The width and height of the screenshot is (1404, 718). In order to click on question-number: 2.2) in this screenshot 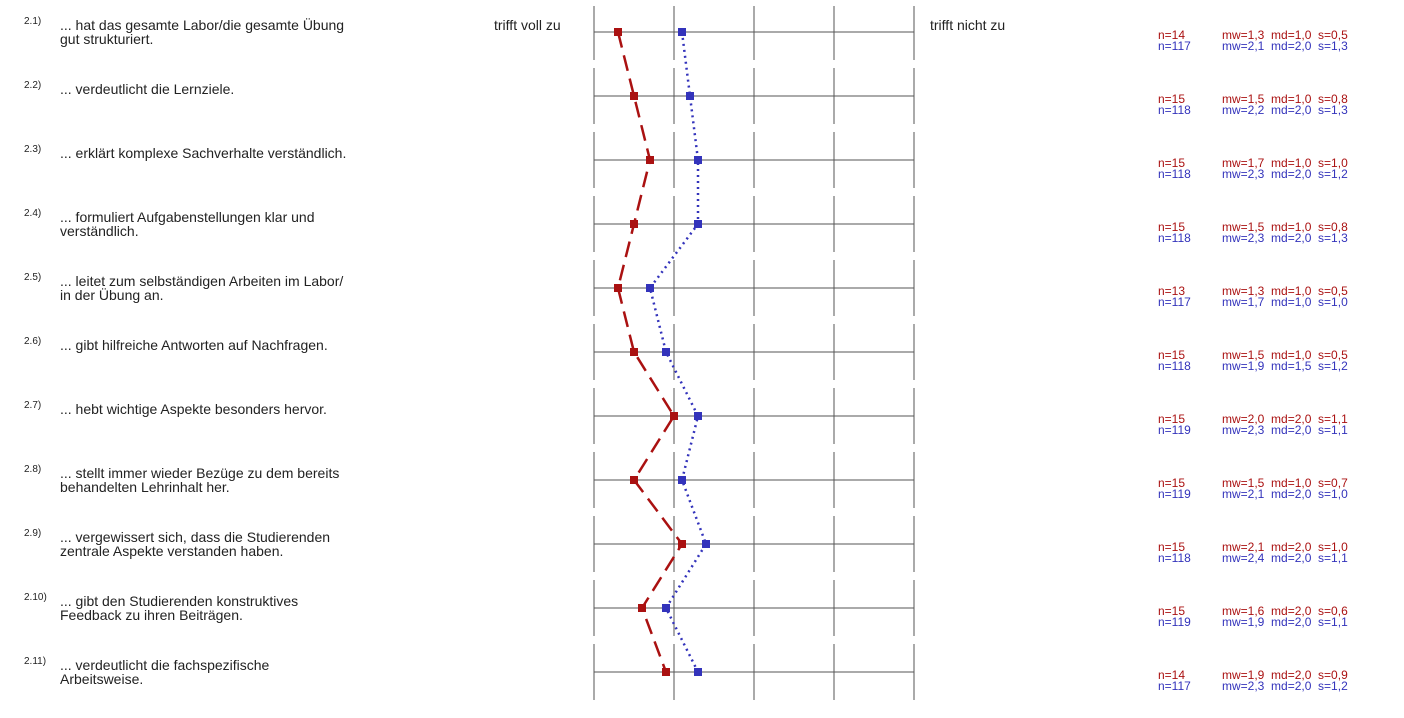, I will do `click(33, 85)`.